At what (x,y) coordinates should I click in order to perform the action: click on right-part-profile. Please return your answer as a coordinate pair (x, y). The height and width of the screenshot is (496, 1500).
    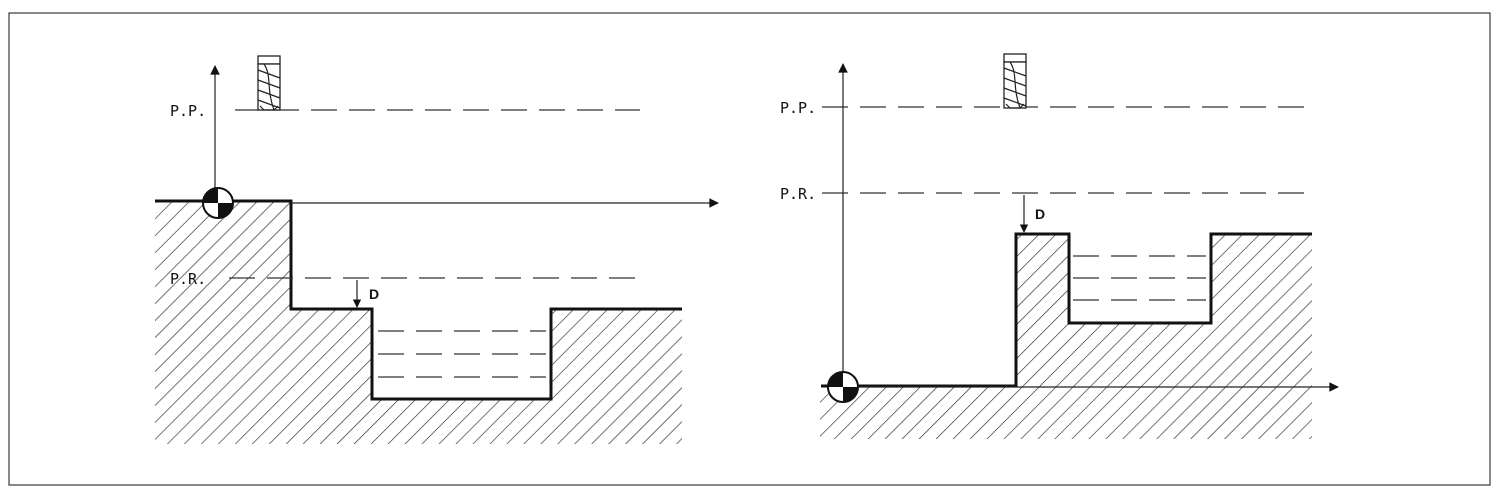
    Looking at the image, I should click on (1066, 310).